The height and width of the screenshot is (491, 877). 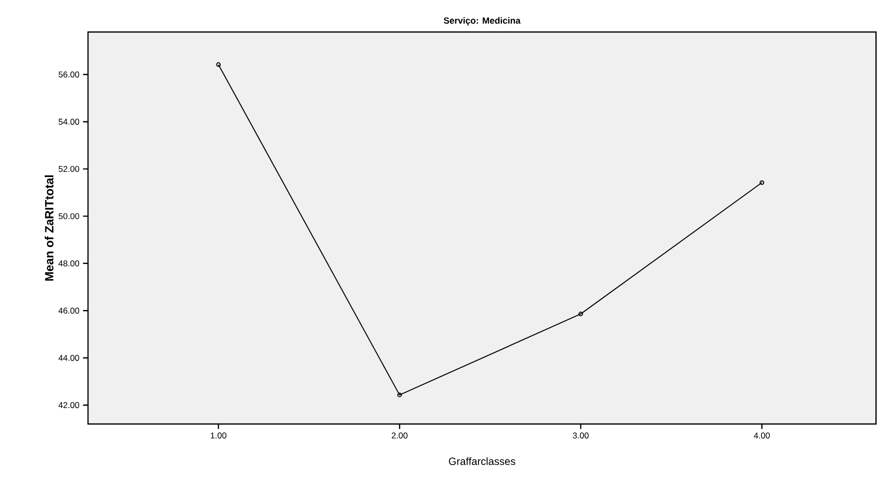 What do you see at coordinates (69, 263) in the screenshot?
I see `y-tick-label: 48.00` at bounding box center [69, 263].